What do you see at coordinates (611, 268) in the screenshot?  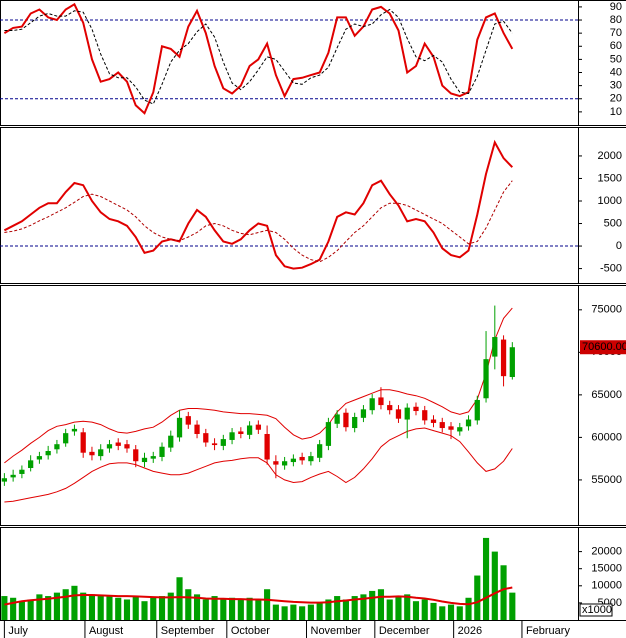 I see `y-tick-label: -500` at bounding box center [611, 268].